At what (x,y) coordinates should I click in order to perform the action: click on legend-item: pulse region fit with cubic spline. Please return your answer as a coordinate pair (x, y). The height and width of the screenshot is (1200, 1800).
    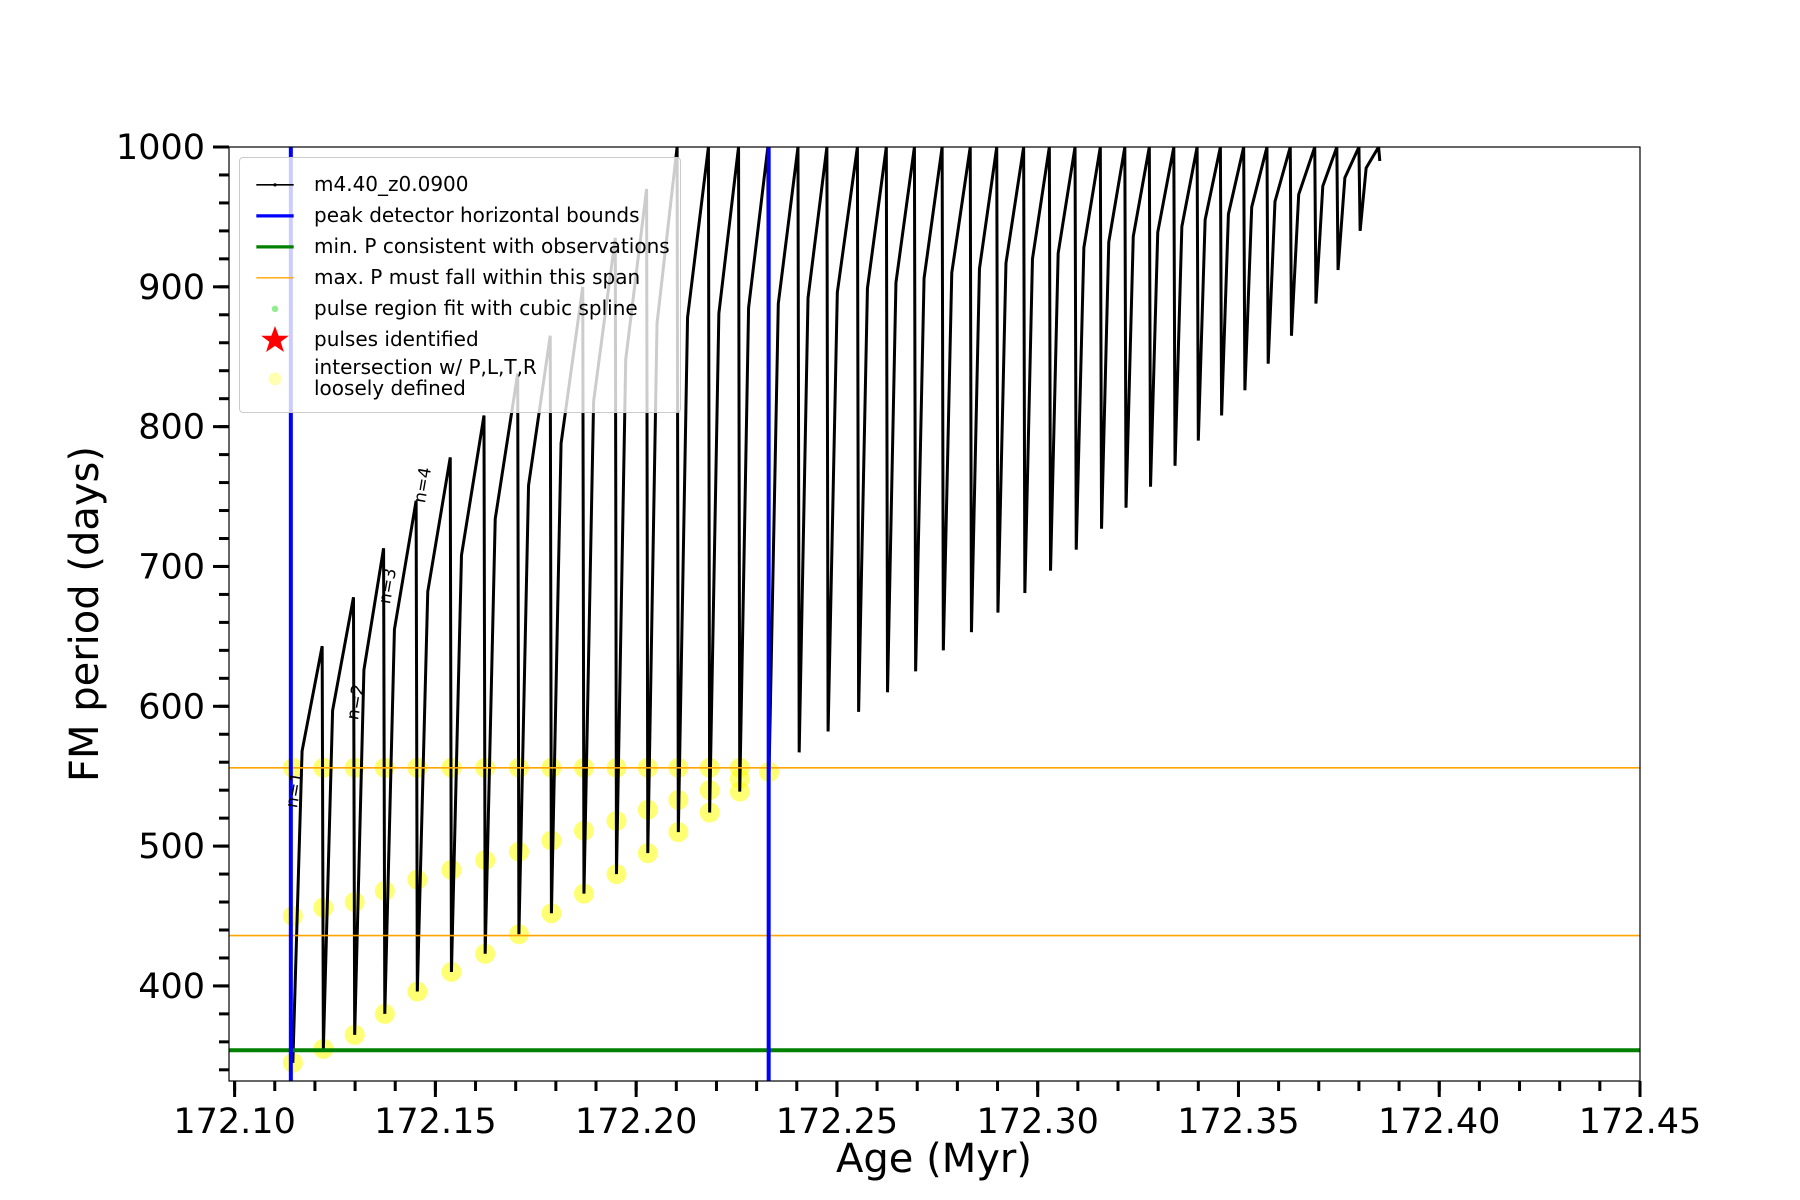
    Looking at the image, I should click on (460, 308).